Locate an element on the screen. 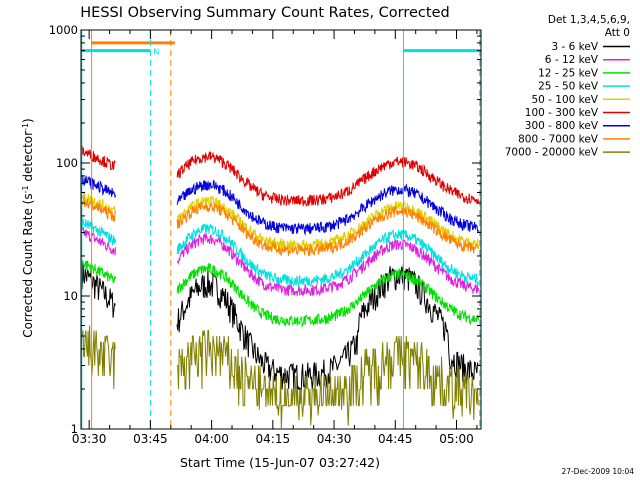 The width and height of the screenshot is (640, 480). y-axis-label-sup1: -1 is located at coordinates (25, 189).